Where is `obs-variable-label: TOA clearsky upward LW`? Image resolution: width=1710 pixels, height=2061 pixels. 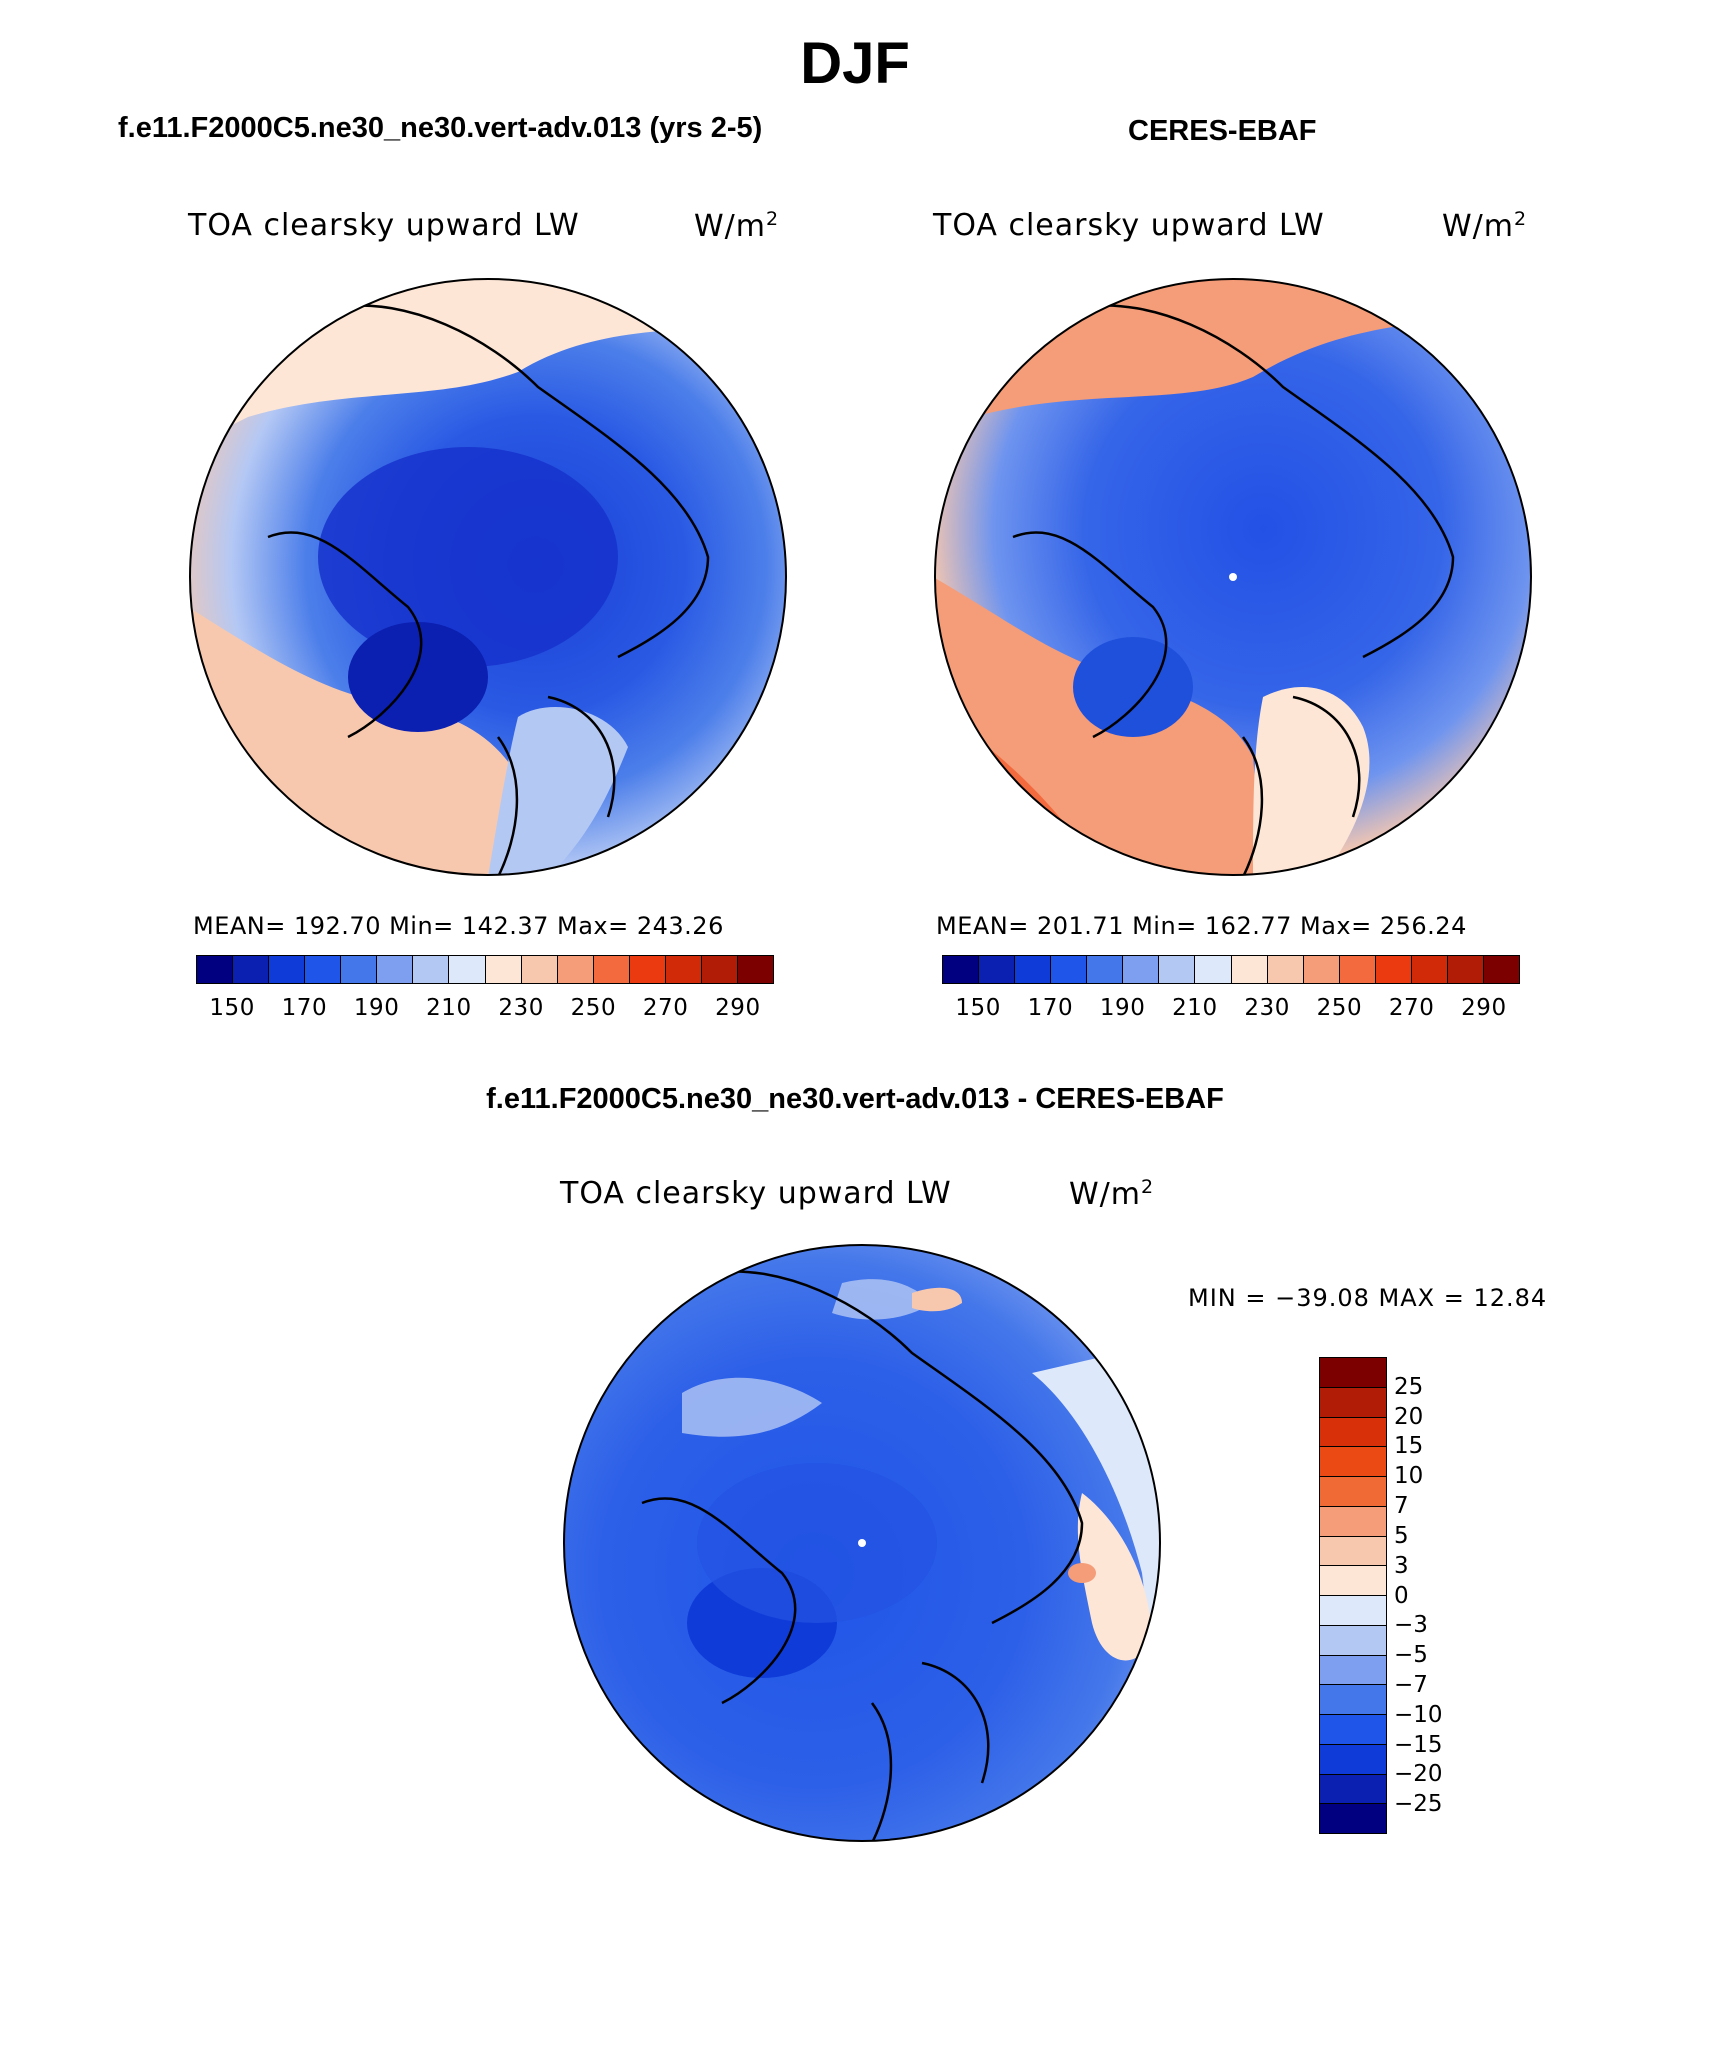
obs-variable-label: TOA clearsky upward LW is located at coordinates (1129, 225).